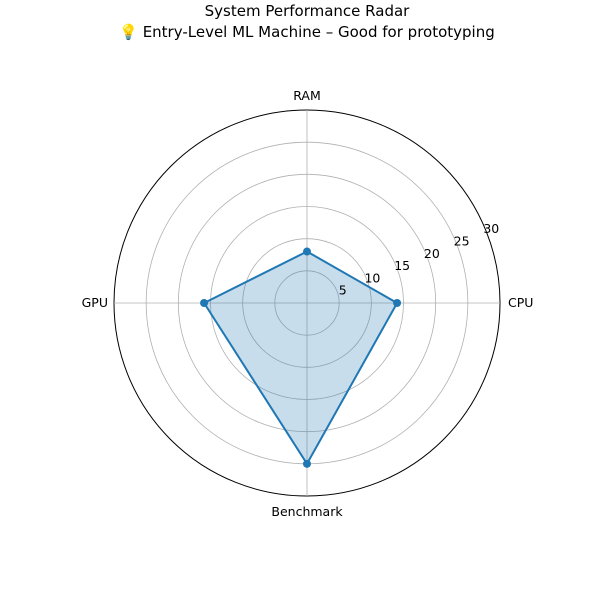 This screenshot has width=600, height=600. What do you see at coordinates (204, 303) in the screenshot?
I see `data-point-gpu` at bounding box center [204, 303].